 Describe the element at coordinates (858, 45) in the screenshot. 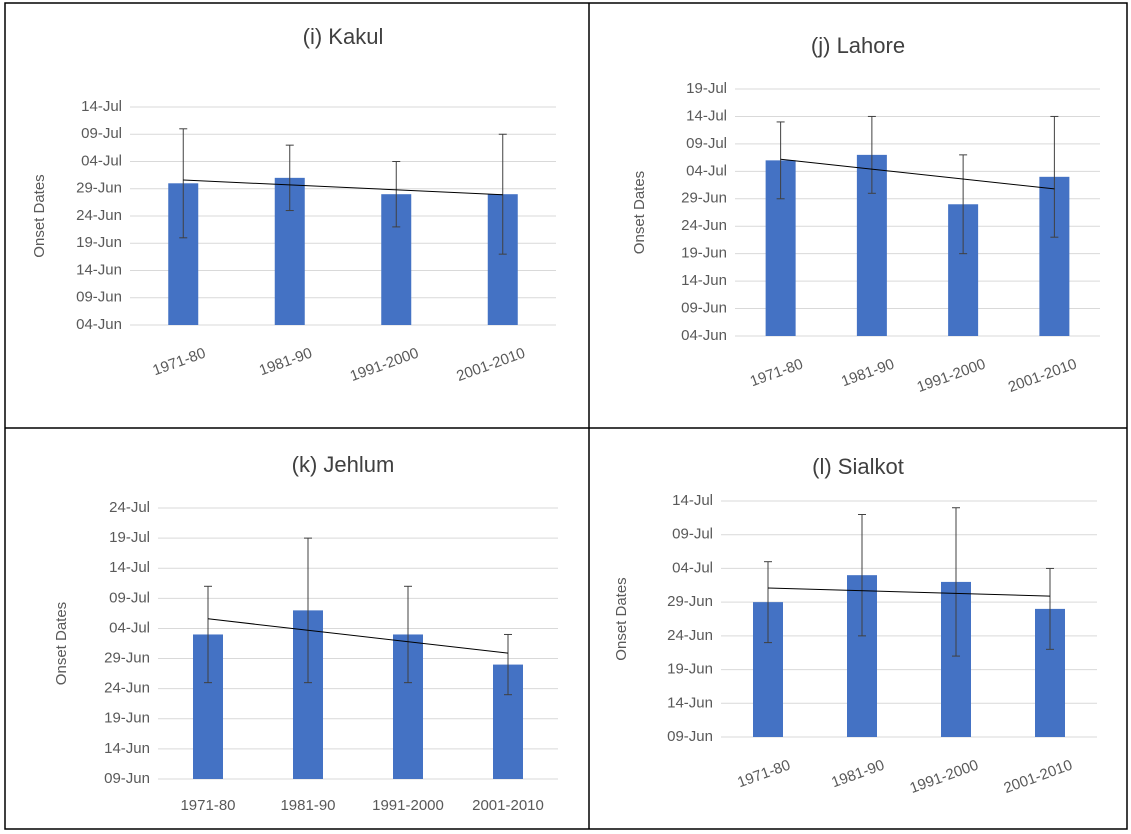

I see `chart-title: (j) Lahore` at that location.